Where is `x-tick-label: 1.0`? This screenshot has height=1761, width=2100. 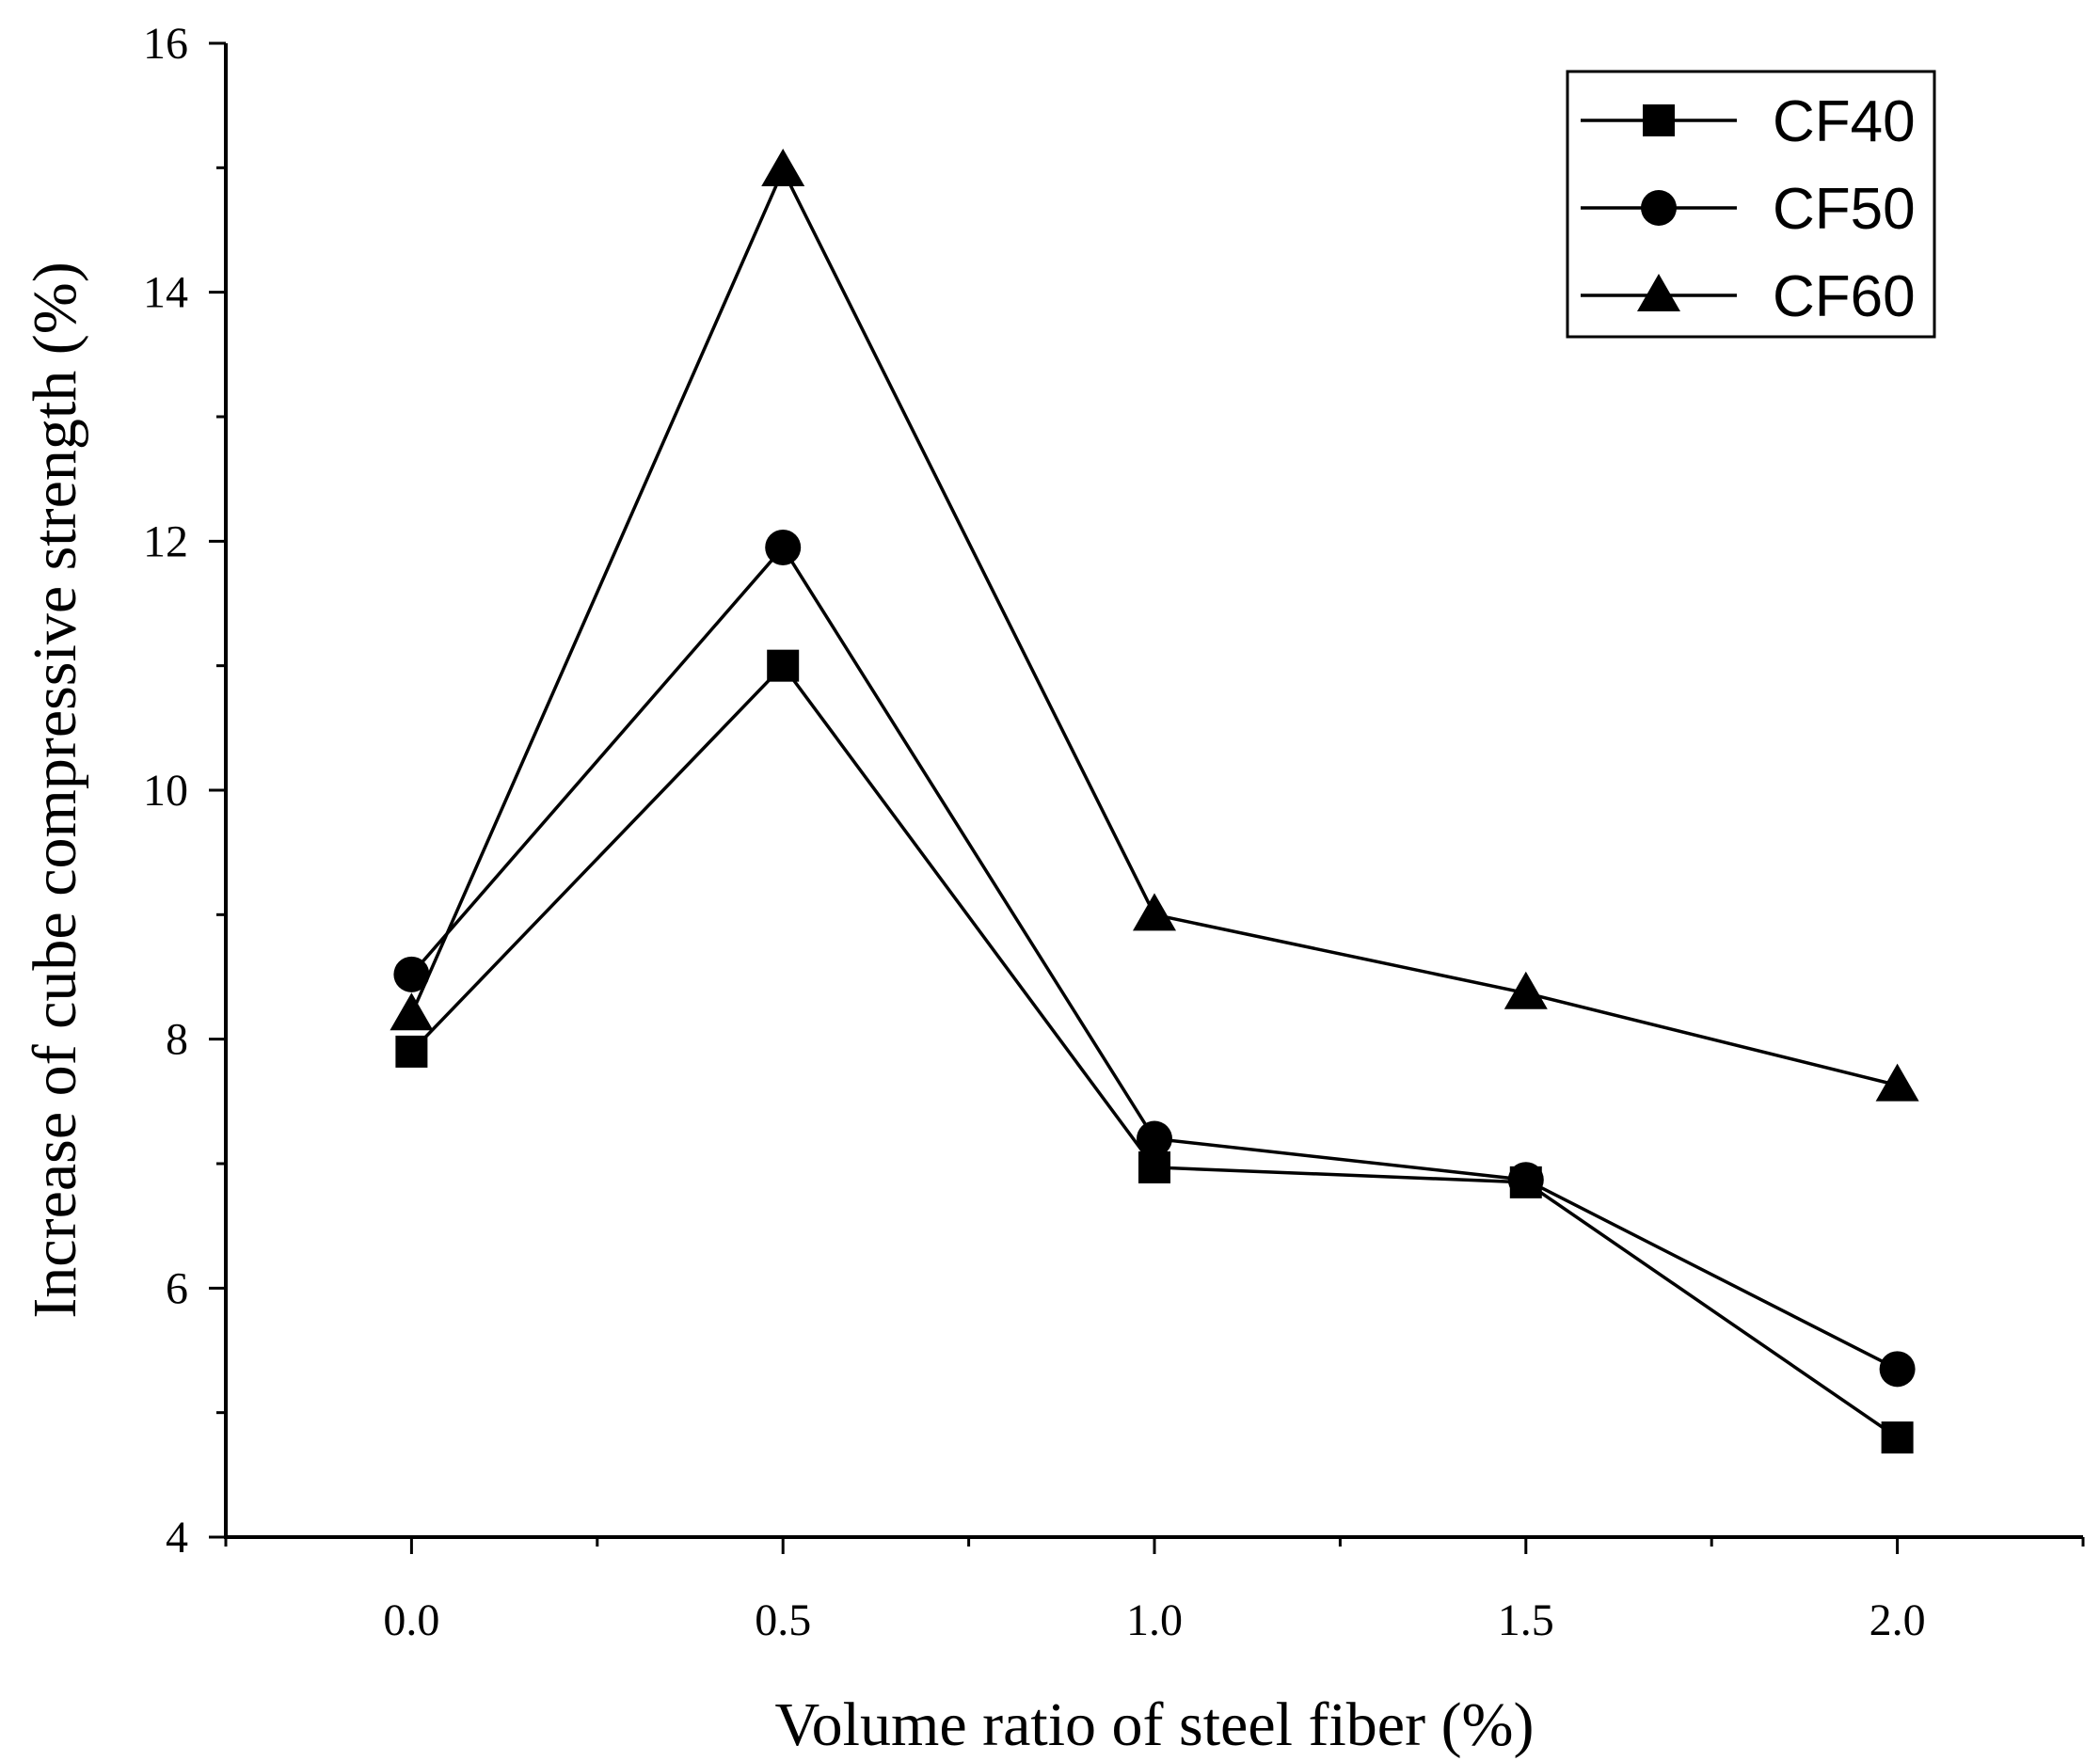 x-tick-label: 1.0 is located at coordinates (1154, 1620).